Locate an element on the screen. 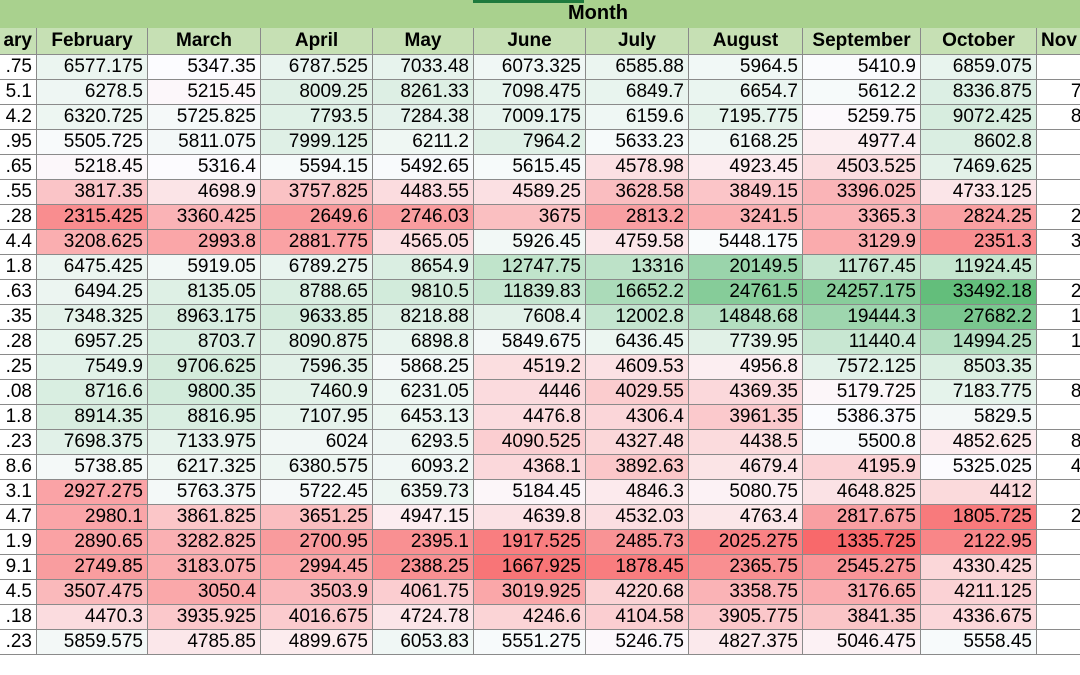 This screenshot has width=1080, height=675. table-cell: 4852.625 is located at coordinates (979, 442).